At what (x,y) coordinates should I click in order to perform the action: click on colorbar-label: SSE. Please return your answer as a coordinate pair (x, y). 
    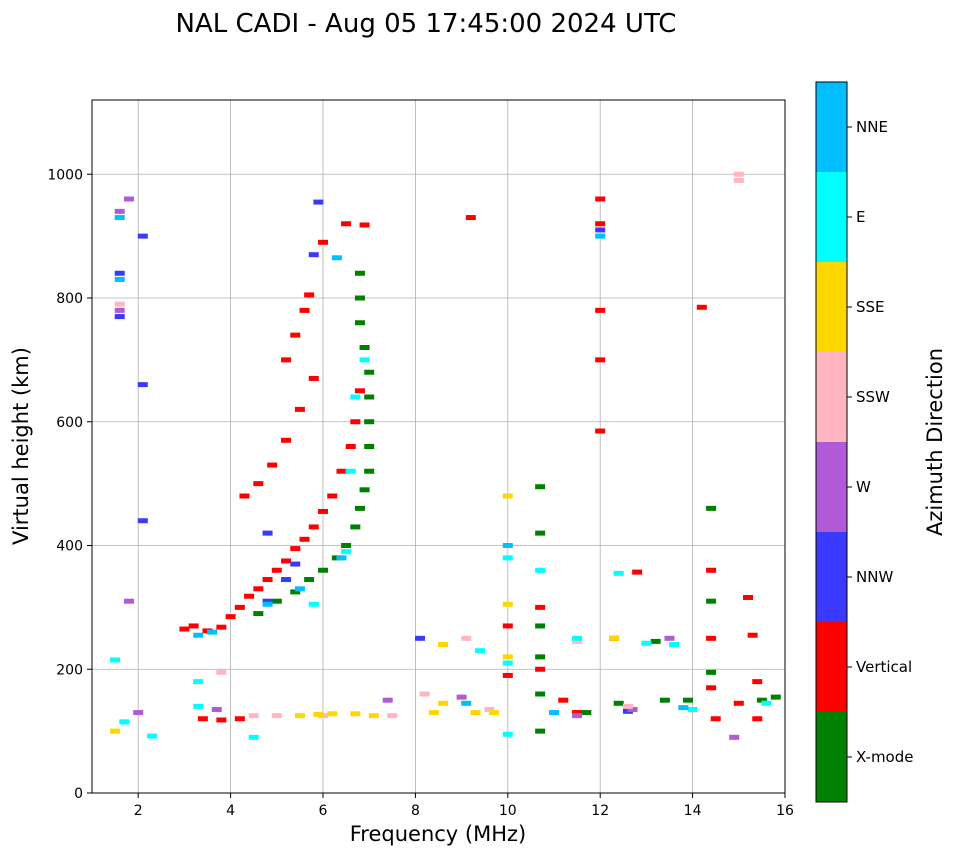
    Looking at the image, I should click on (870, 307).